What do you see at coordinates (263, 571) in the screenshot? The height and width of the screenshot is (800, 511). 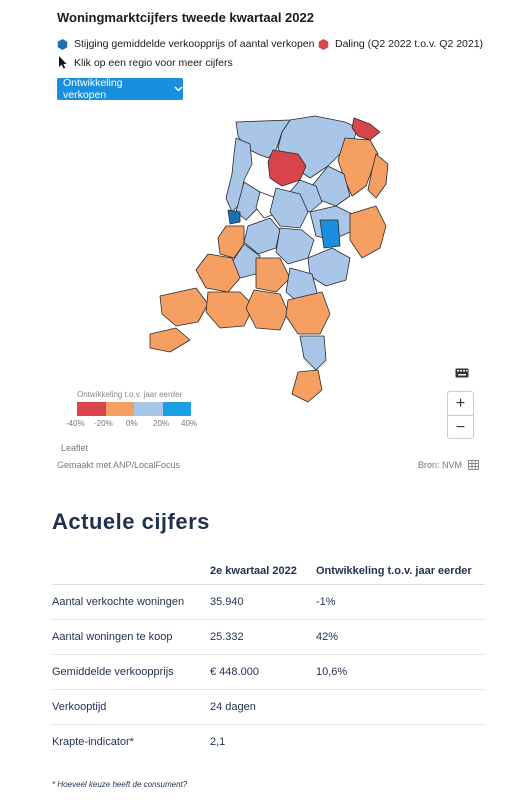 I see `table-header-cell: 2e kwartaal 2022` at bounding box center [263, 571].